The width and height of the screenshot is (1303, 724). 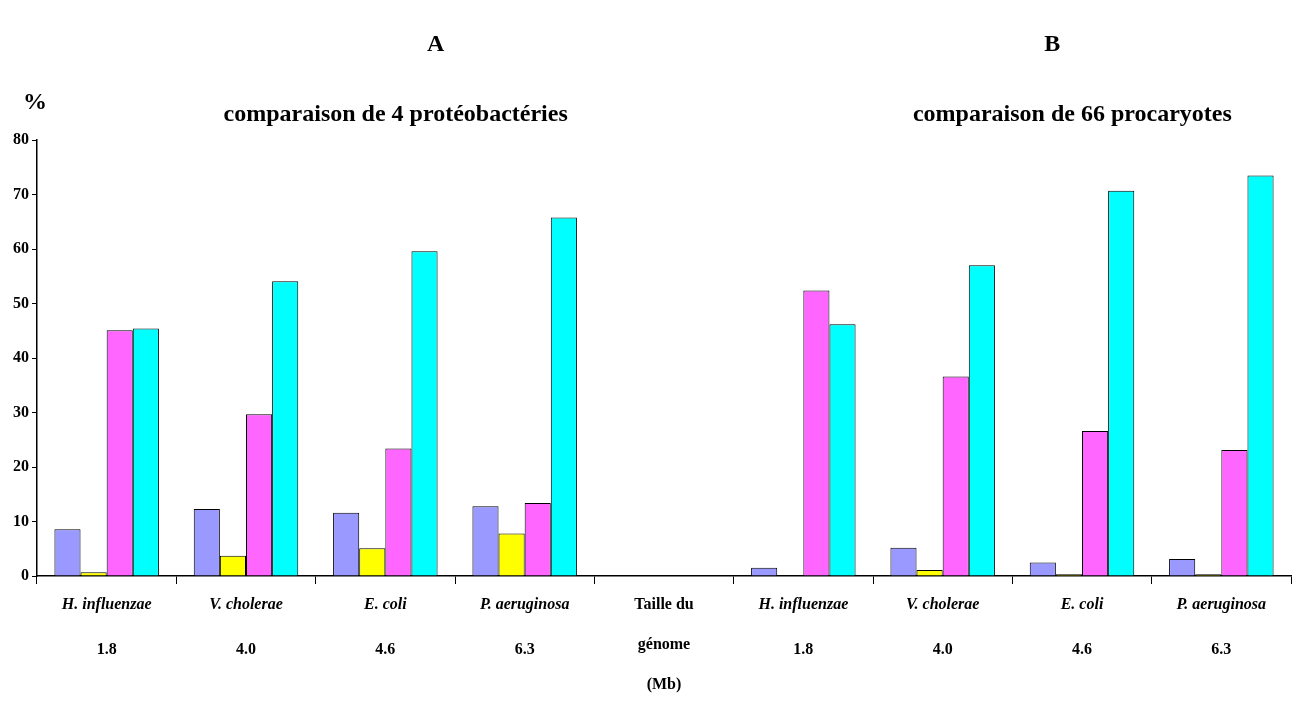 What do you see at coordinates (21, 248) in the screenshot?
I see `y-tick-label: 60` at bounding box center [21, 248].